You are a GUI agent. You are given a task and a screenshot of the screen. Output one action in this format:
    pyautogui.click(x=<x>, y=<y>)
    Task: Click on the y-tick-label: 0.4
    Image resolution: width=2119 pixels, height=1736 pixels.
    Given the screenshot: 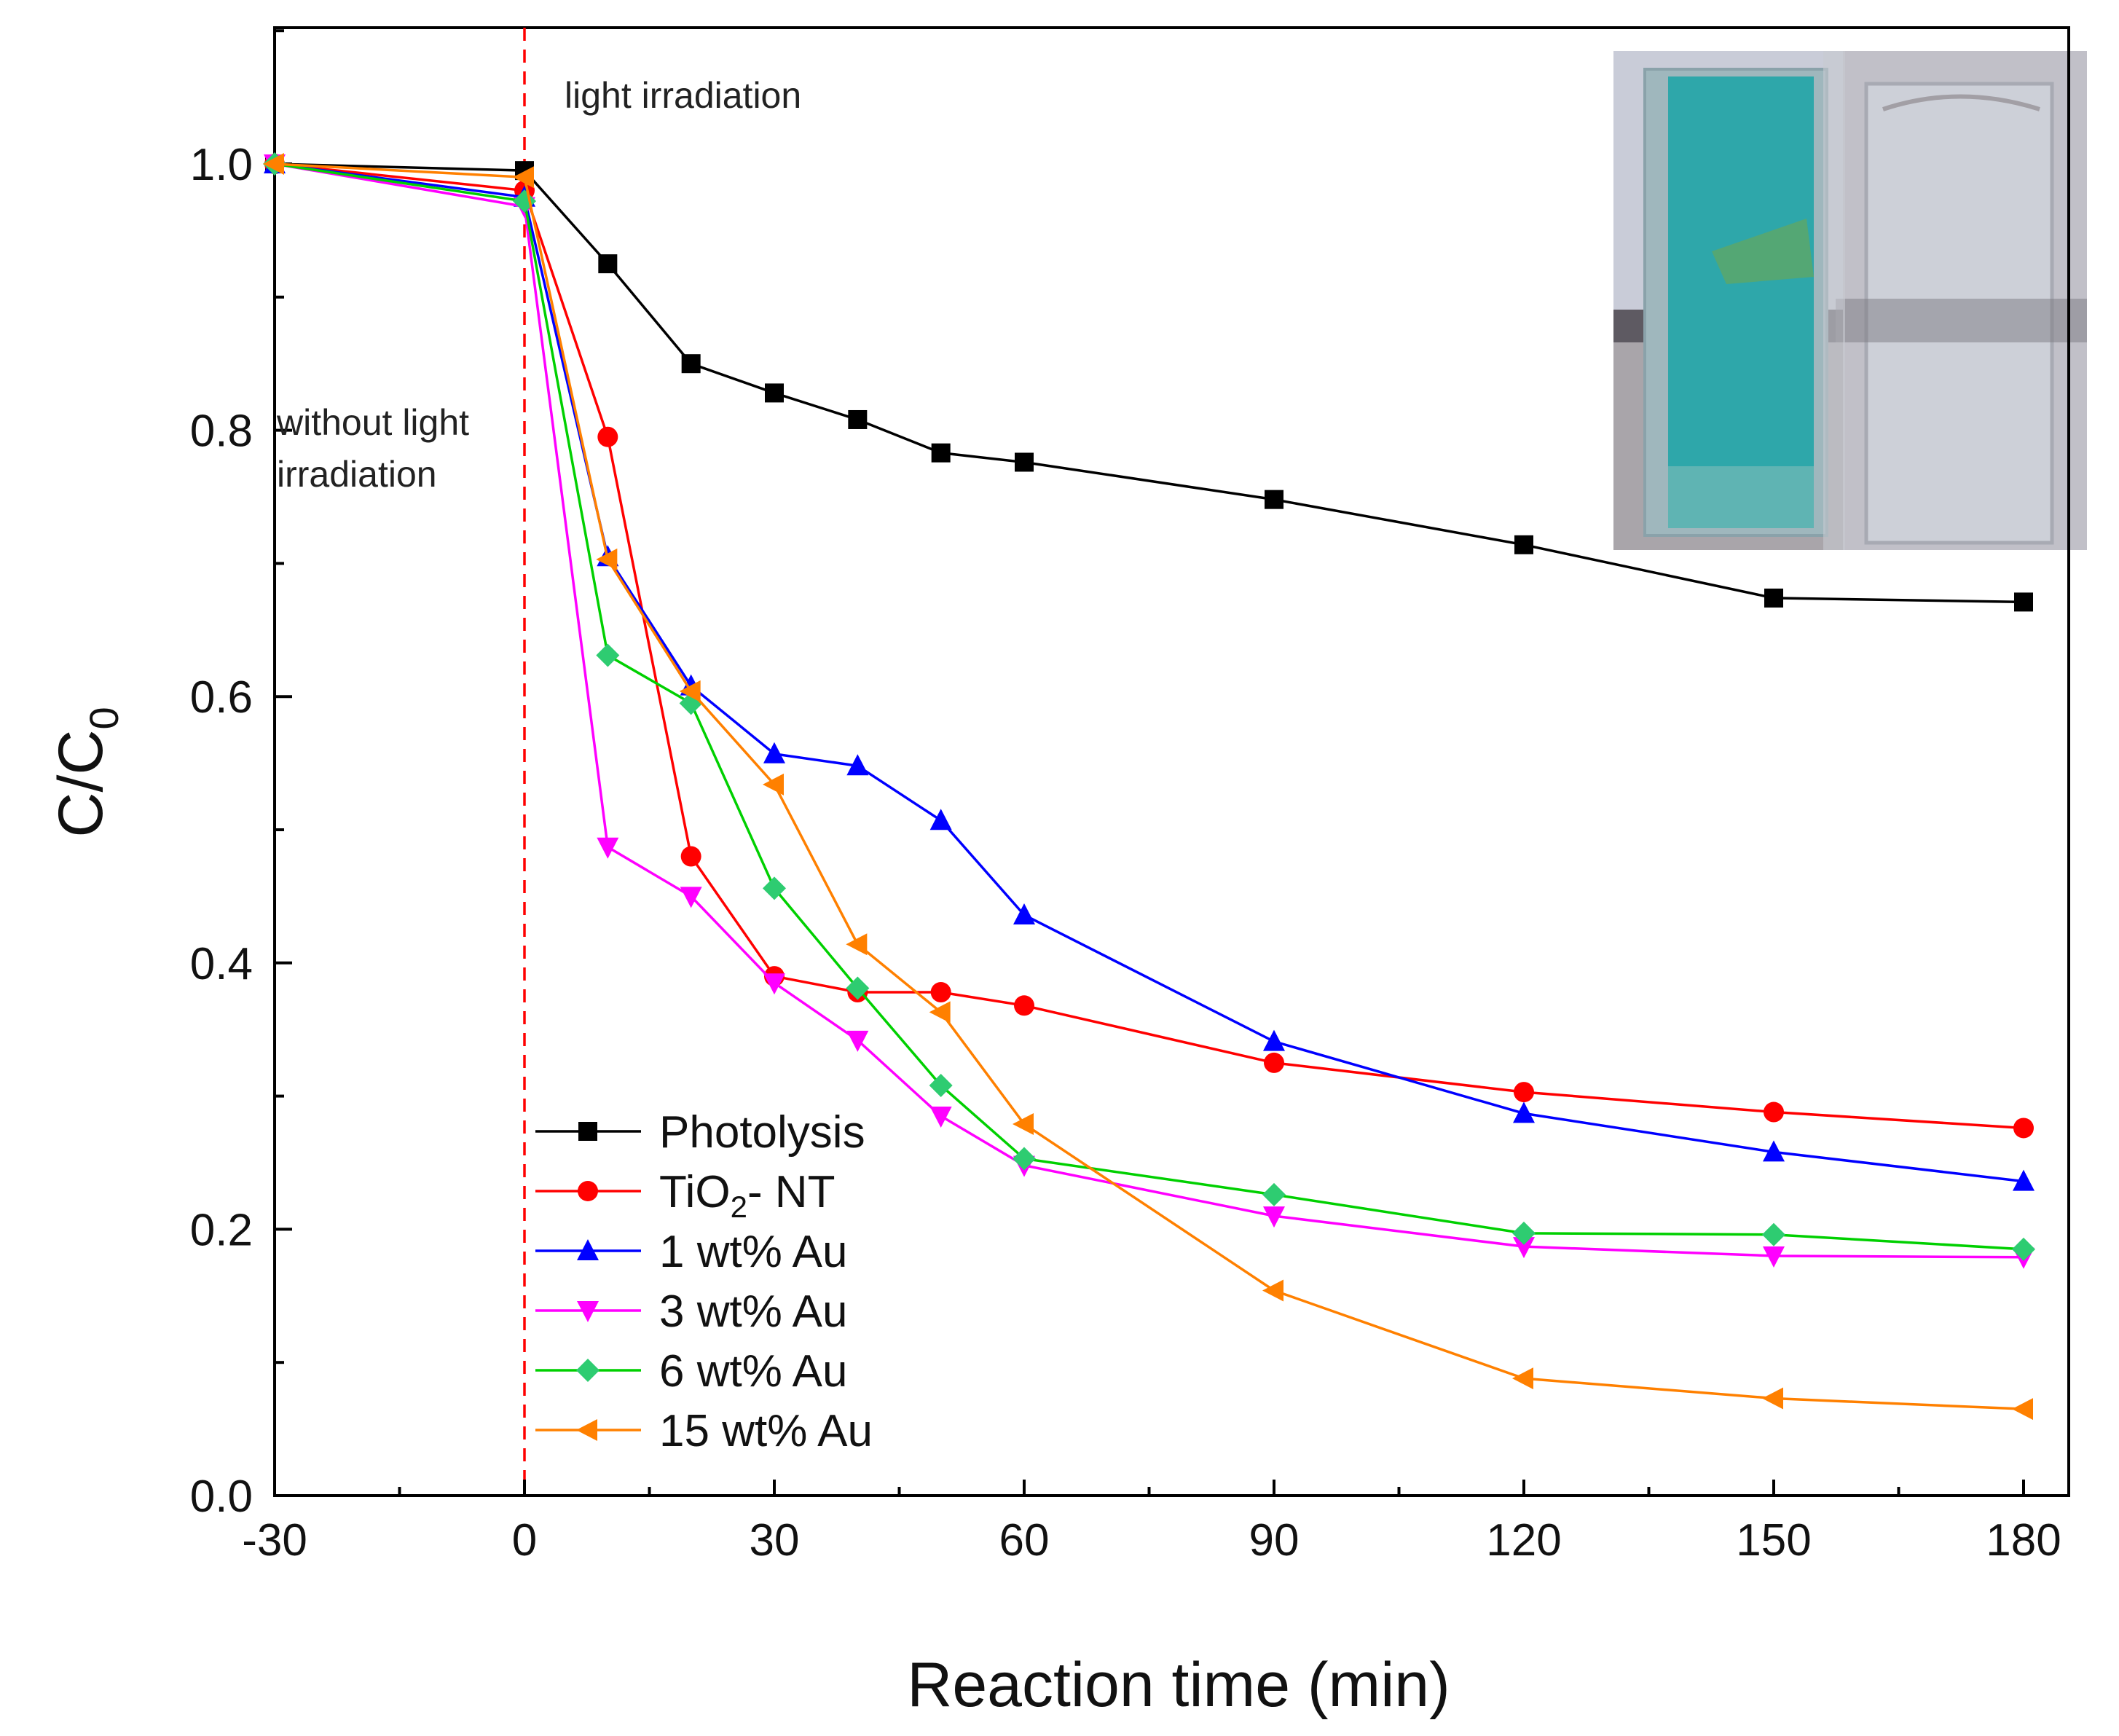 What is the action you would take?
    pyautogui.click(x=221, y=964)
    